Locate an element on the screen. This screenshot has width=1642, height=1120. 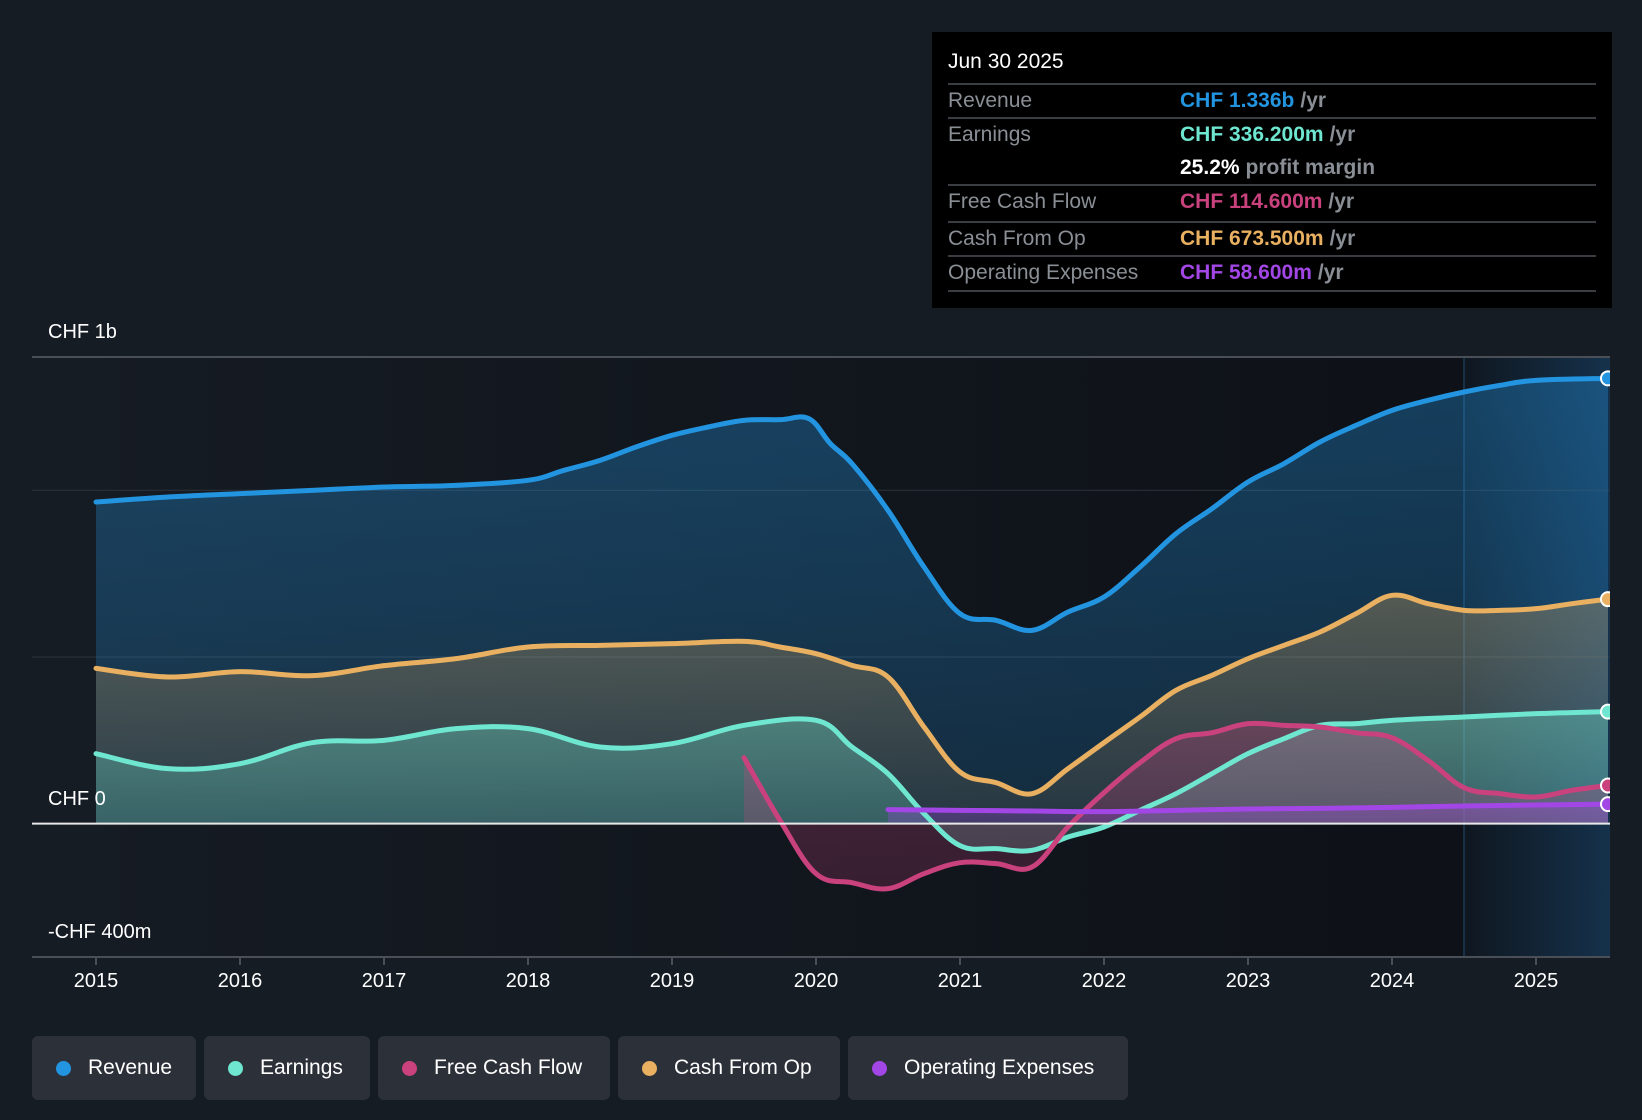
line-operating-expenses is located at coordinates (1247, 808).